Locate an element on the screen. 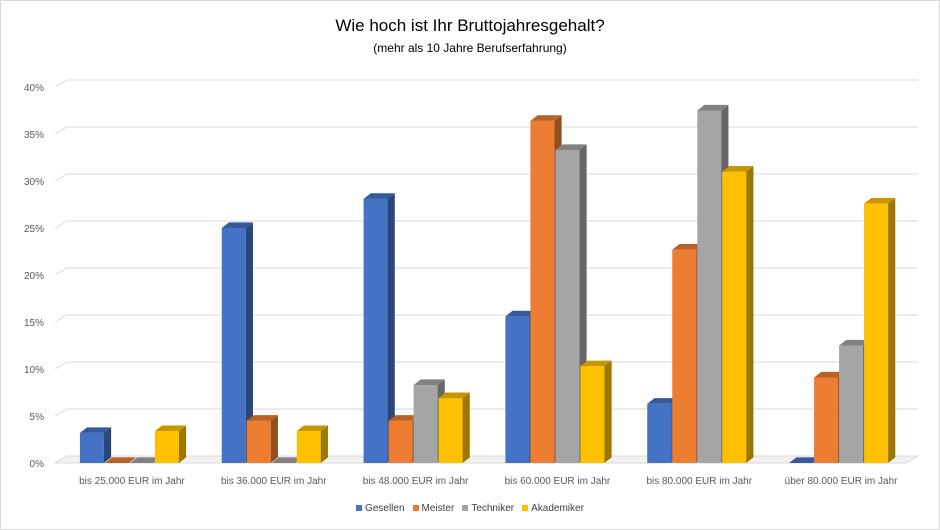 Image resolution: width=940 pixels, height=530 pixels. legend-item-akademiker: Akademiker is located at coordinates (553, 508).